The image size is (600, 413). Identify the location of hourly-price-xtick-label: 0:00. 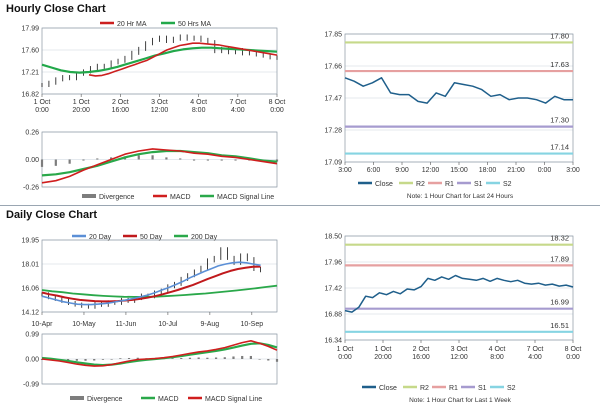
(42, 110).